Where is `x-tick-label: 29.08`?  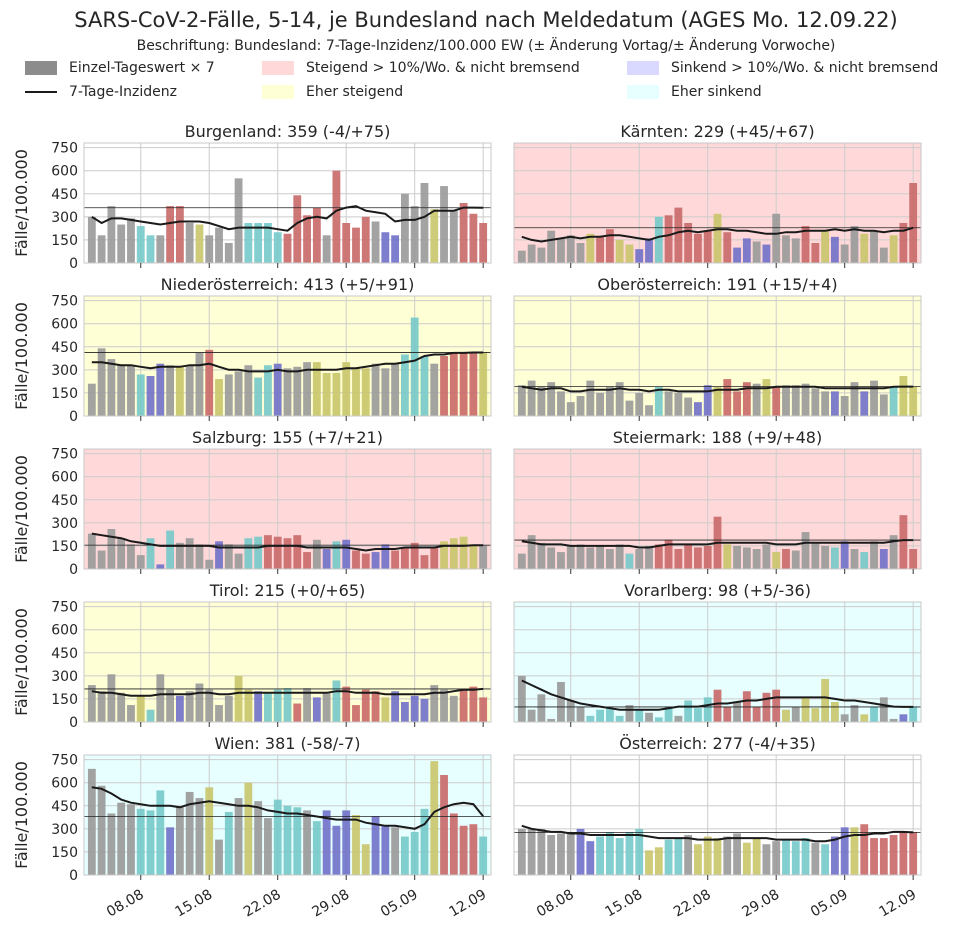
x-tick-label: 29.08 is located at coordinates (330, 904).